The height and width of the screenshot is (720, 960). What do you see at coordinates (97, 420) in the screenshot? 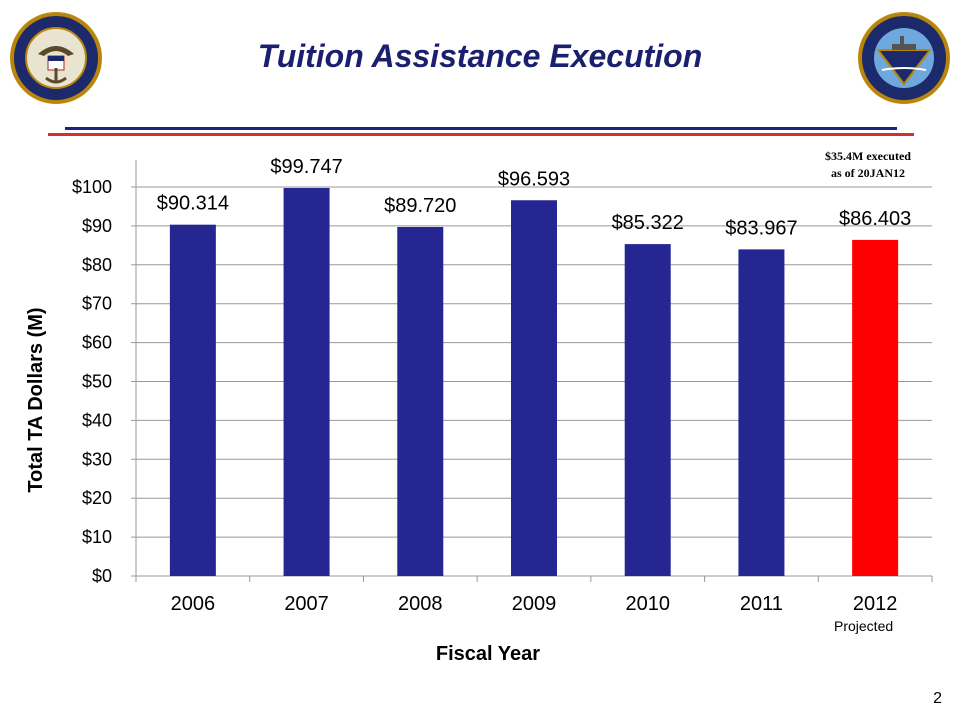
I see `y-tick-label: $40` at bounding box center [97, 420].